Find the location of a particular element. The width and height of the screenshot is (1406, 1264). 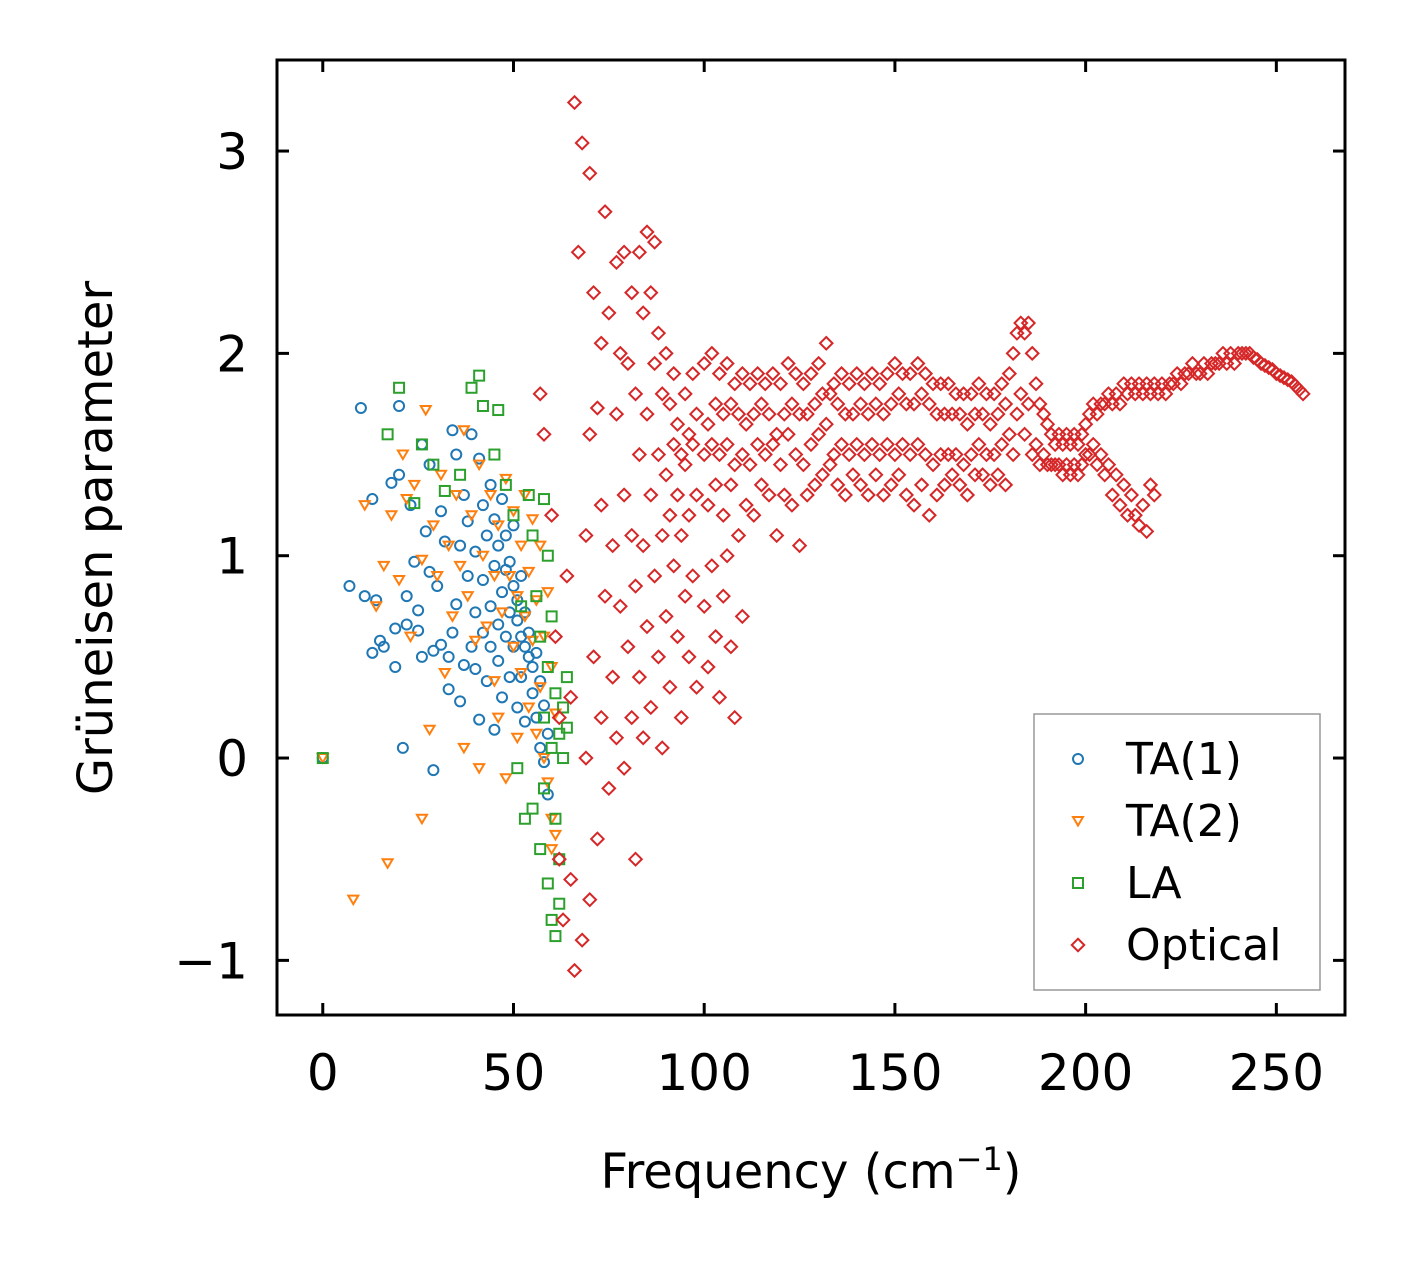

y-tick-label: 0 is located at coordinates (232, 759).